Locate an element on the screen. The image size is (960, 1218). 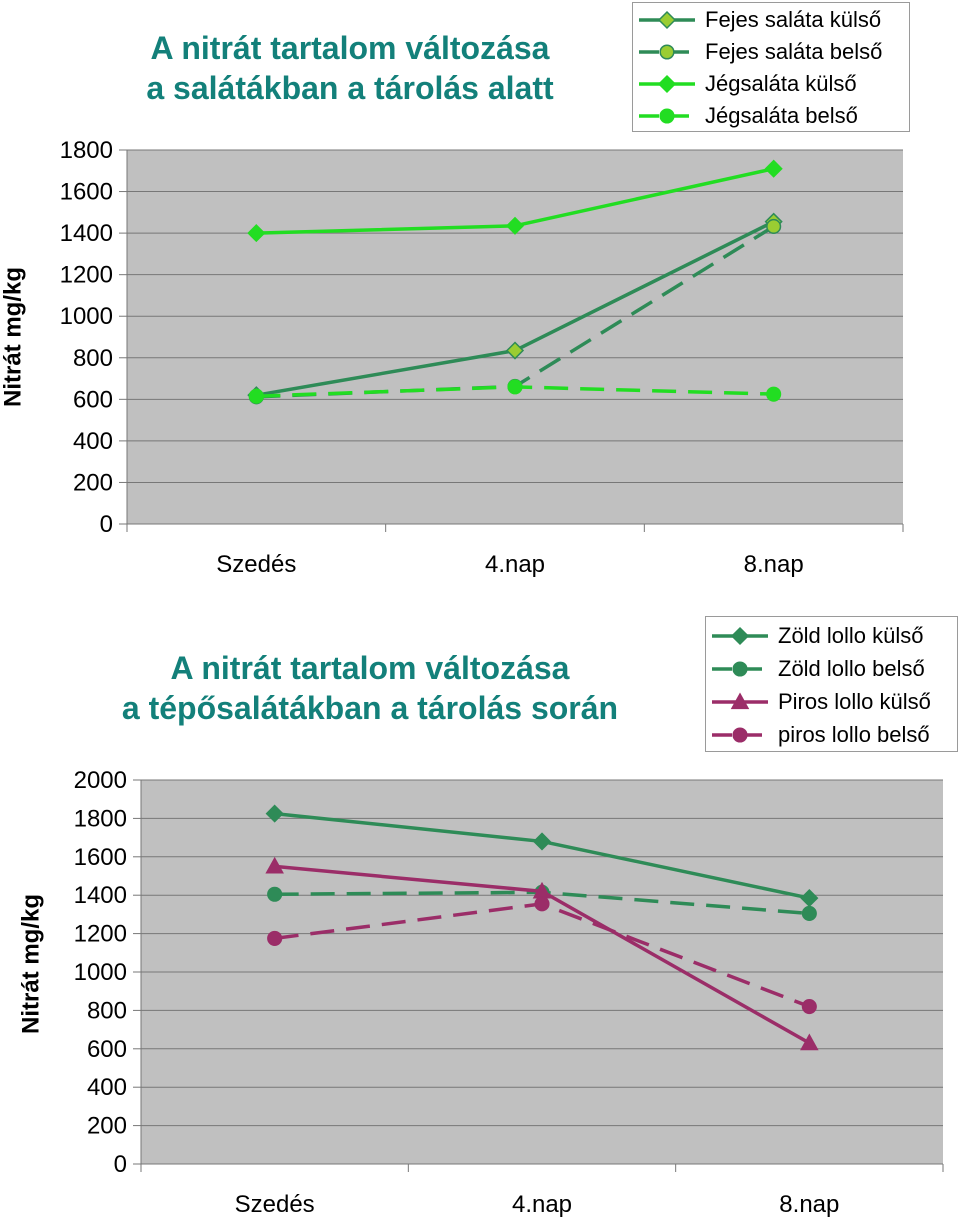
legend-label: Jégsaláta belső is located at coordinates (781, 115).